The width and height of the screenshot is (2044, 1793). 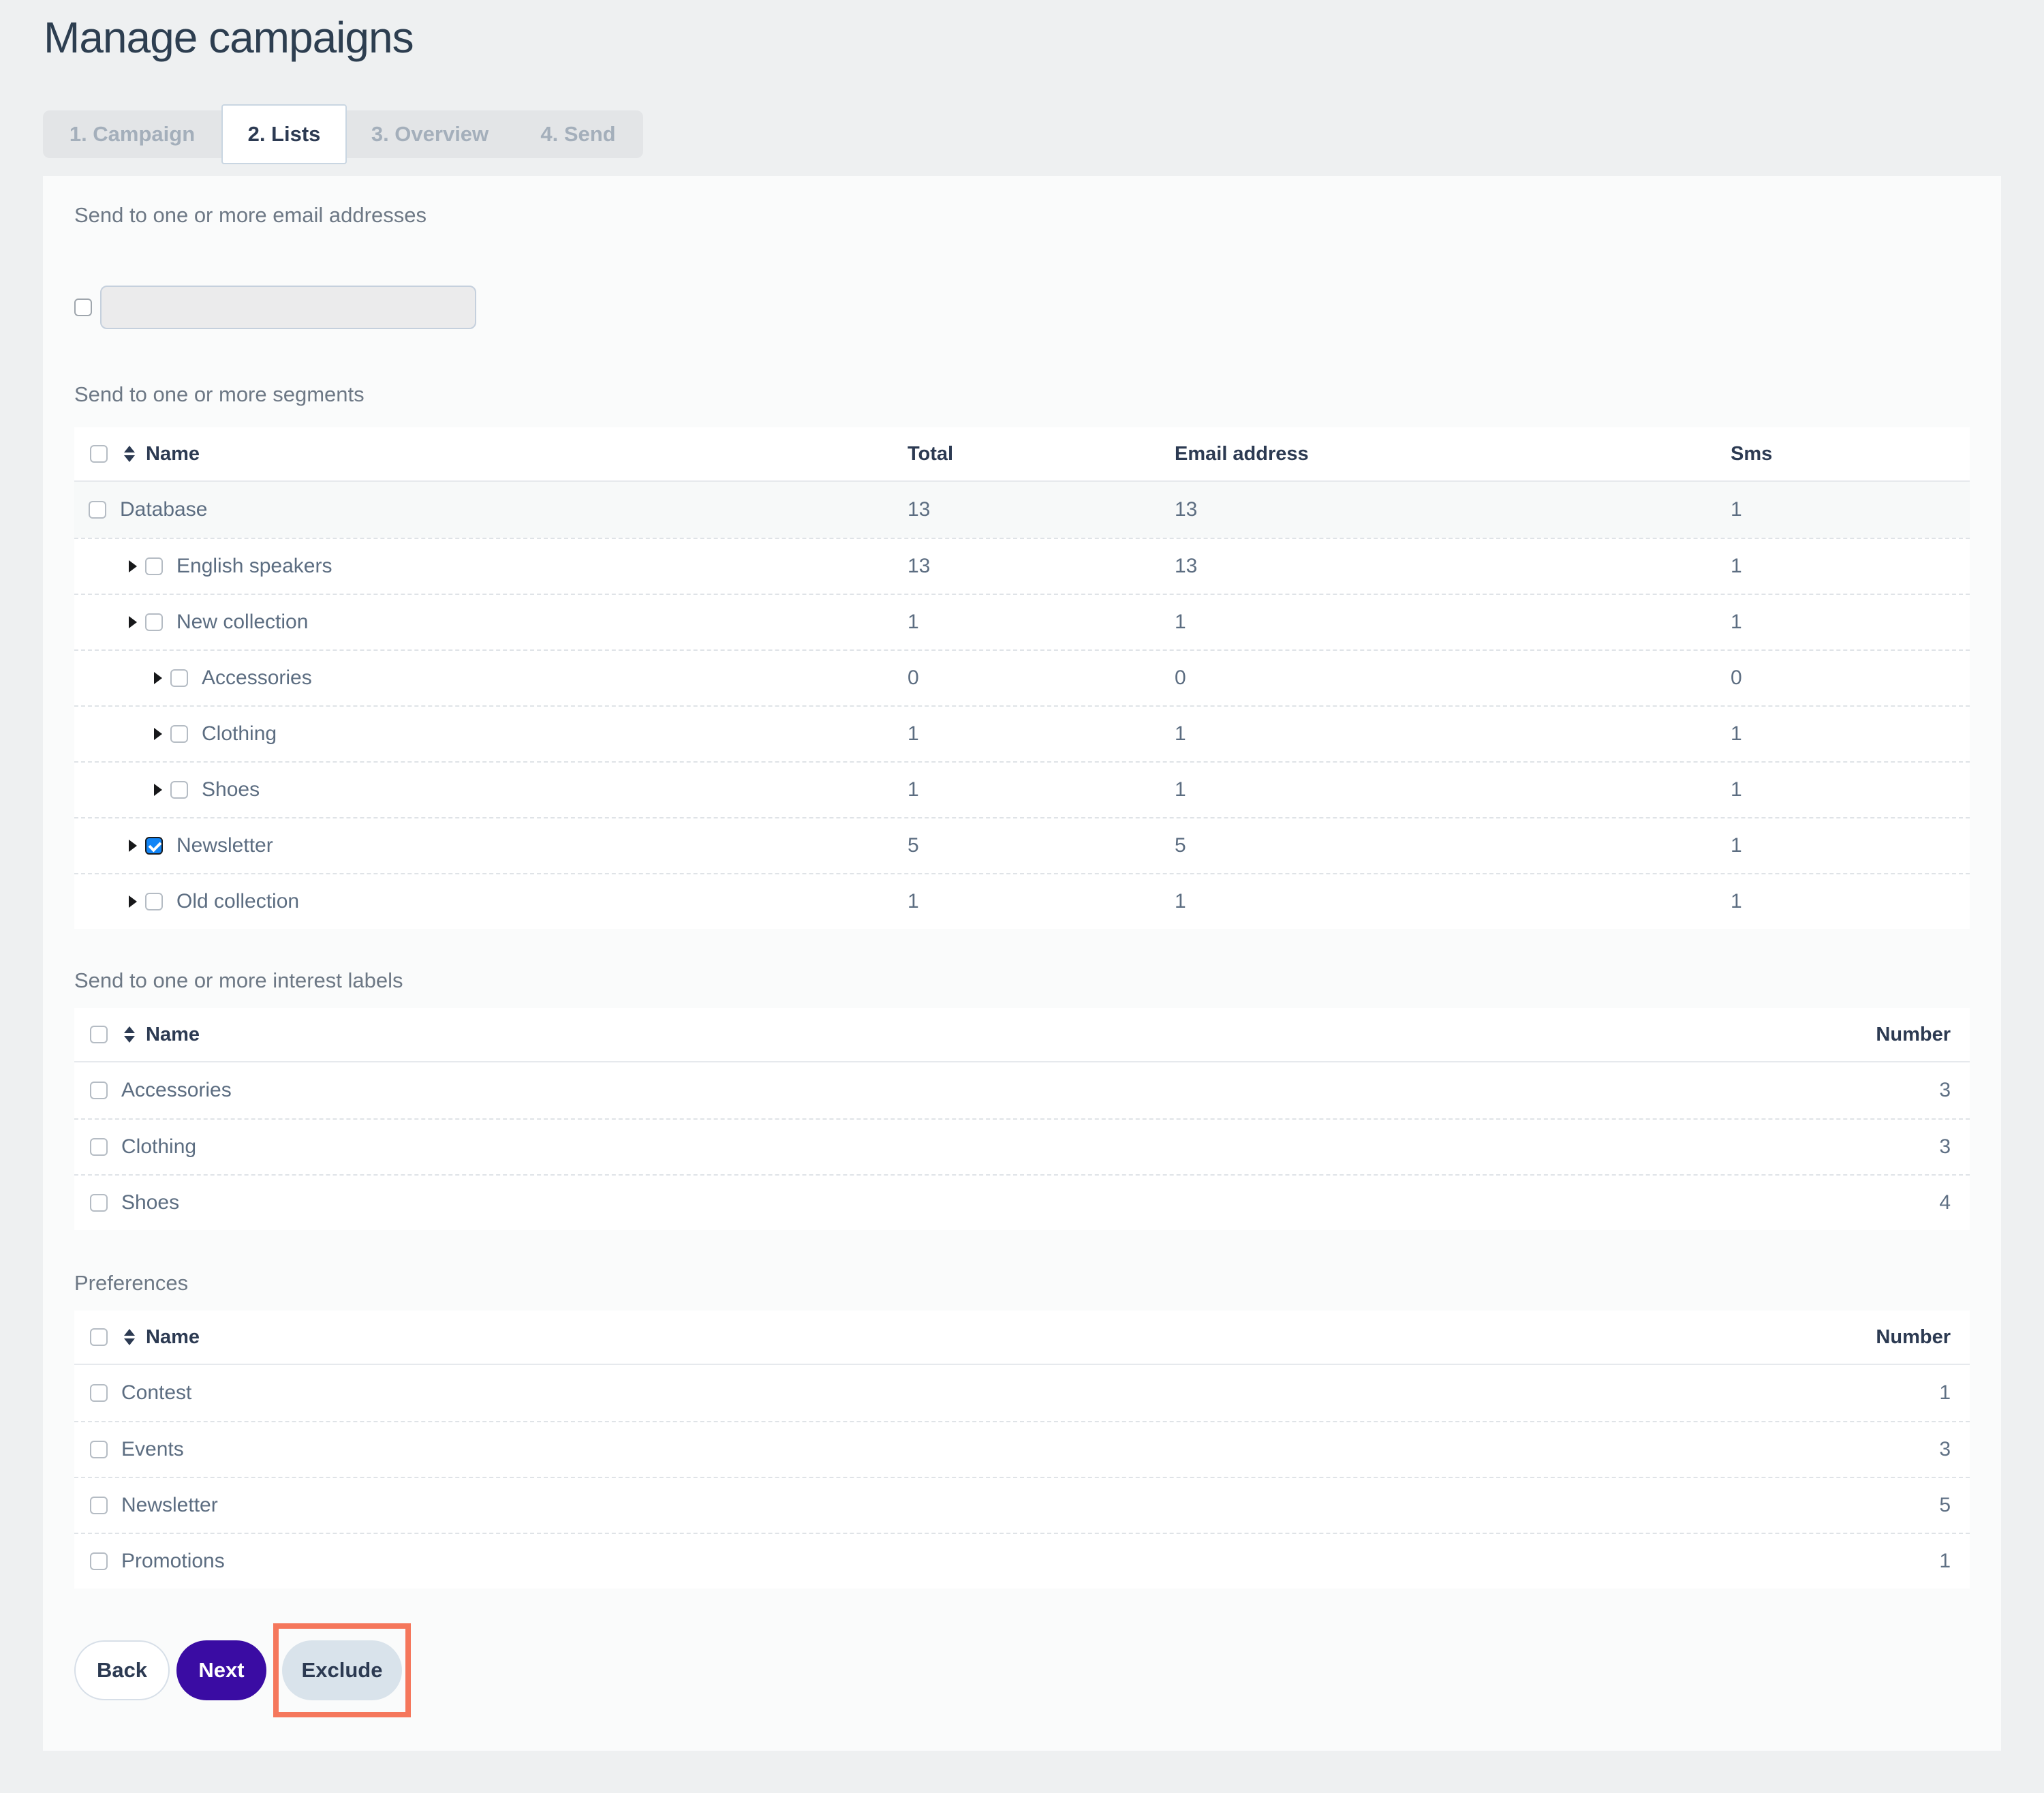 What do you see at coordinates (99, 1034) in the screenshot?
I see `interest-select-all-checkbox` at bounding box center [99, 1034].